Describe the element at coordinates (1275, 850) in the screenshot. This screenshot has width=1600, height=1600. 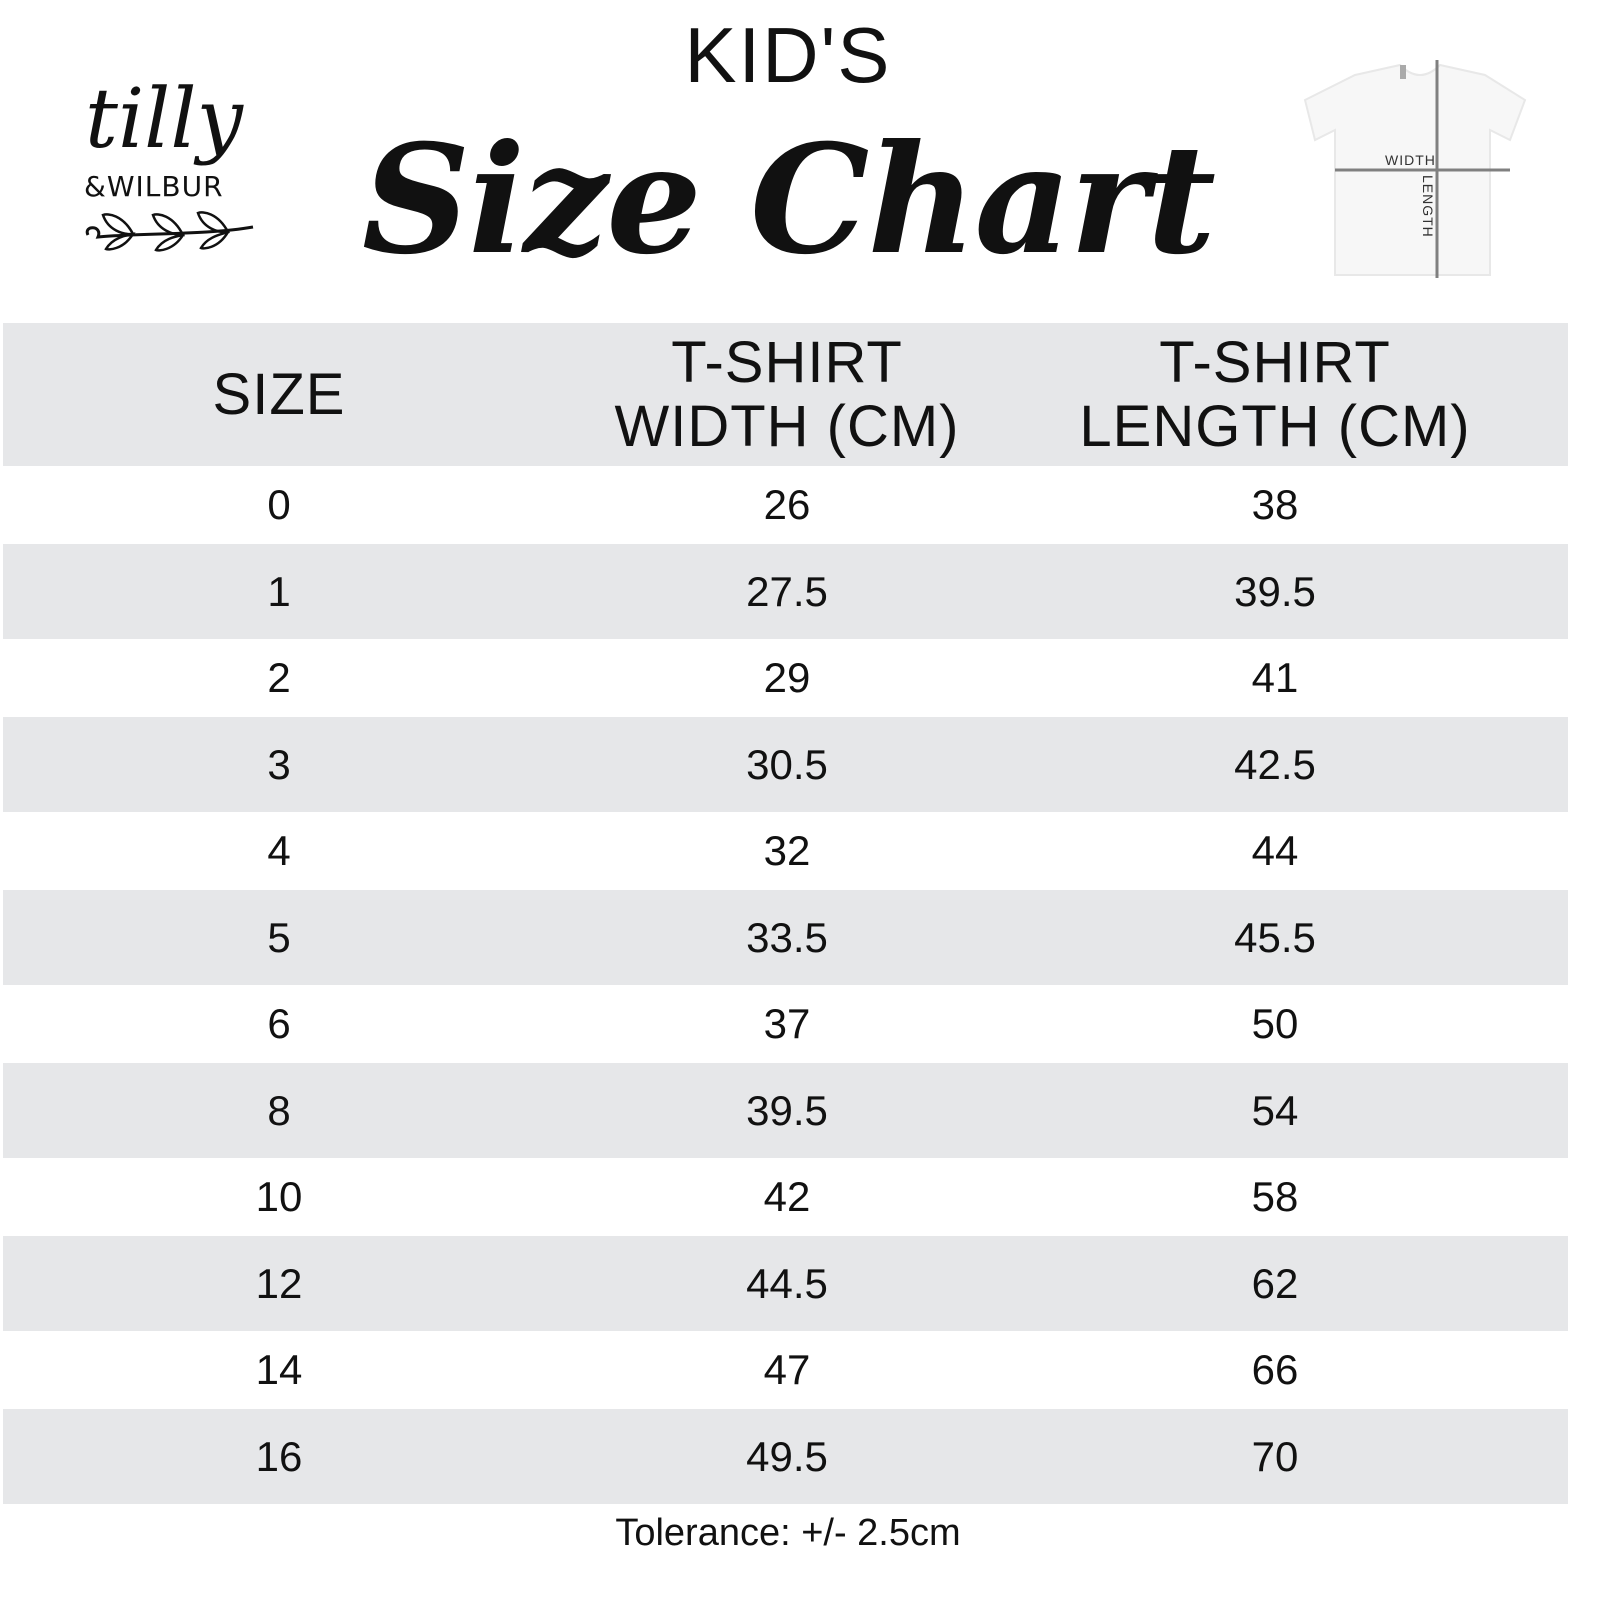
I see `length-cell: 44` at that location.